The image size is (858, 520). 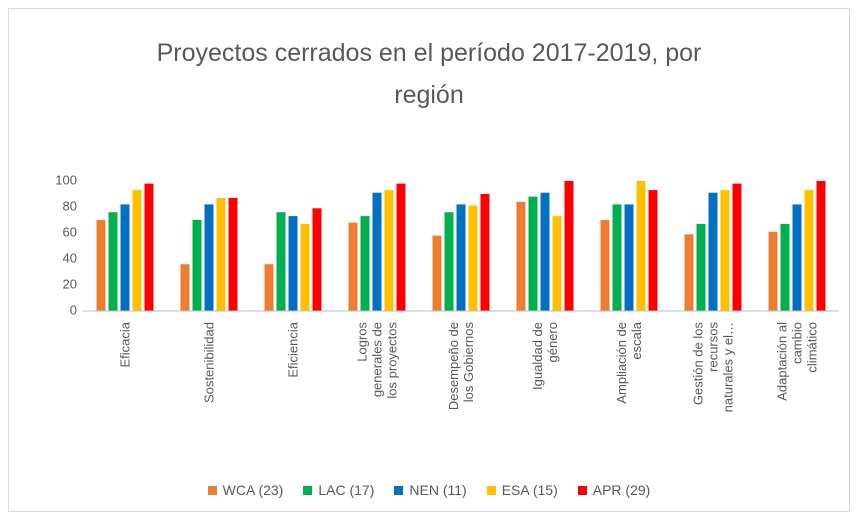 I want to click on legend-label: APR (29), so click(x=621, y=490).